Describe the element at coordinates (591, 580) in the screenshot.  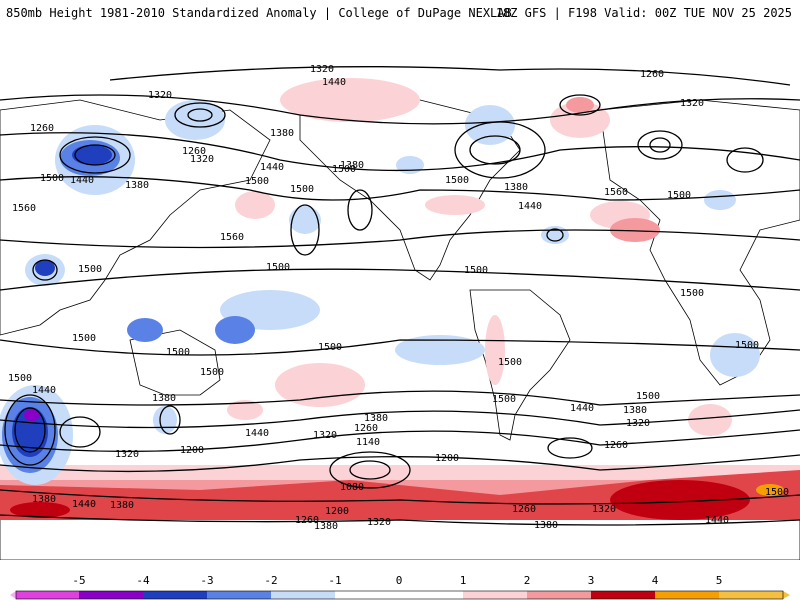
I see `colorbar-tick: 3` at that location.